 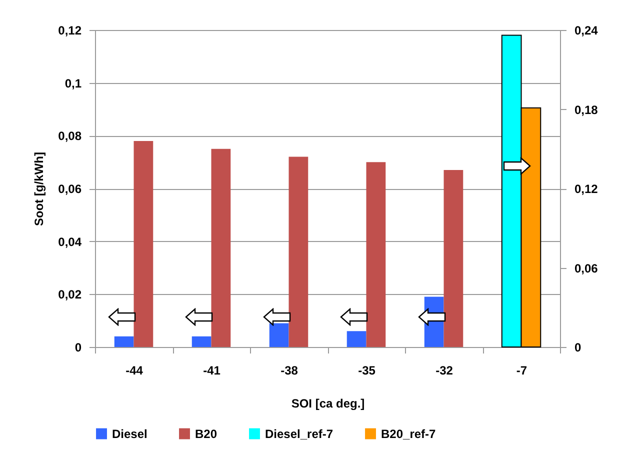 What do you see at coordinates (586, 31) in the screenshot?
I see `y2-tick-label: 0,24` at bounding box center [586, 31].